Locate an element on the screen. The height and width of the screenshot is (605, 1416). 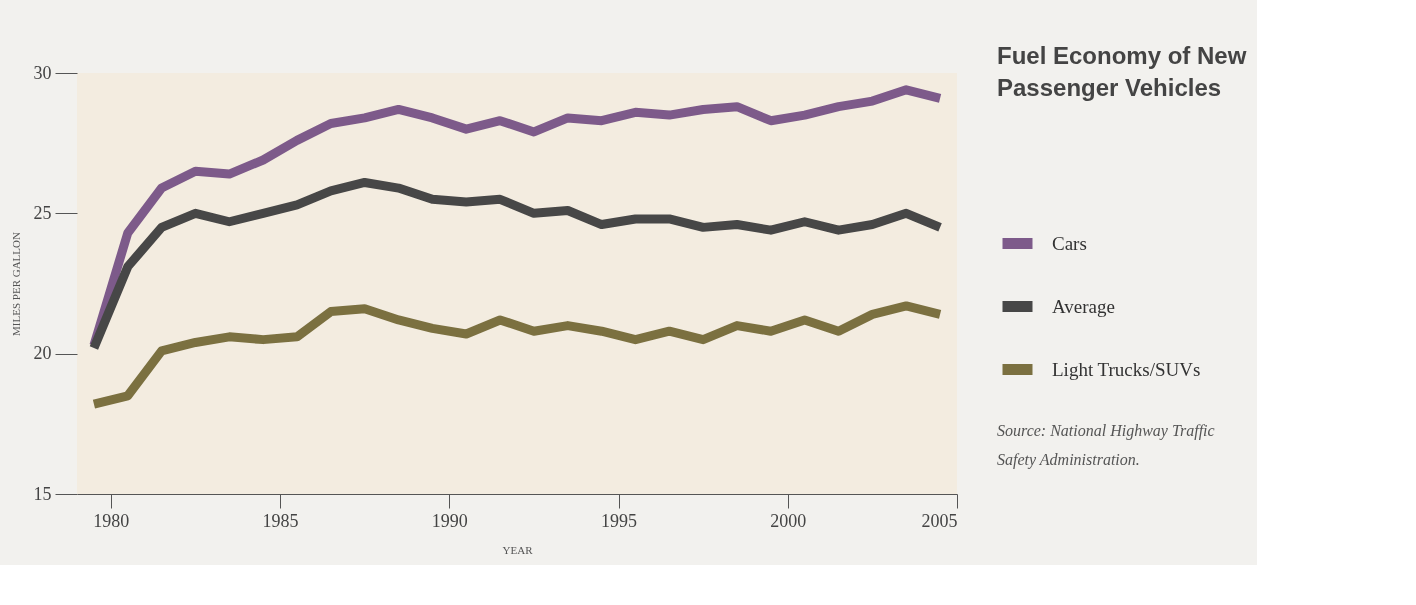
legend-label: Cars is located at coordinates (1069, 243).